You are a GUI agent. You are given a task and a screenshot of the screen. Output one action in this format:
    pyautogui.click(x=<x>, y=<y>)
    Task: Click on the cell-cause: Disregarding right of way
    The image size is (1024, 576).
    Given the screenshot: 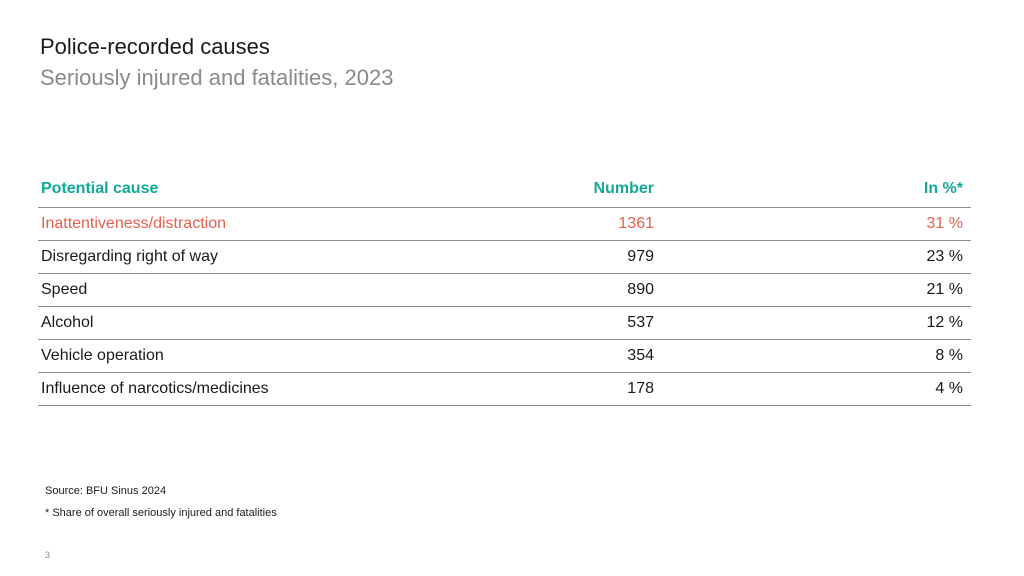 What is the action you would take?
    pyautogui.click(x=129, y=256)
    